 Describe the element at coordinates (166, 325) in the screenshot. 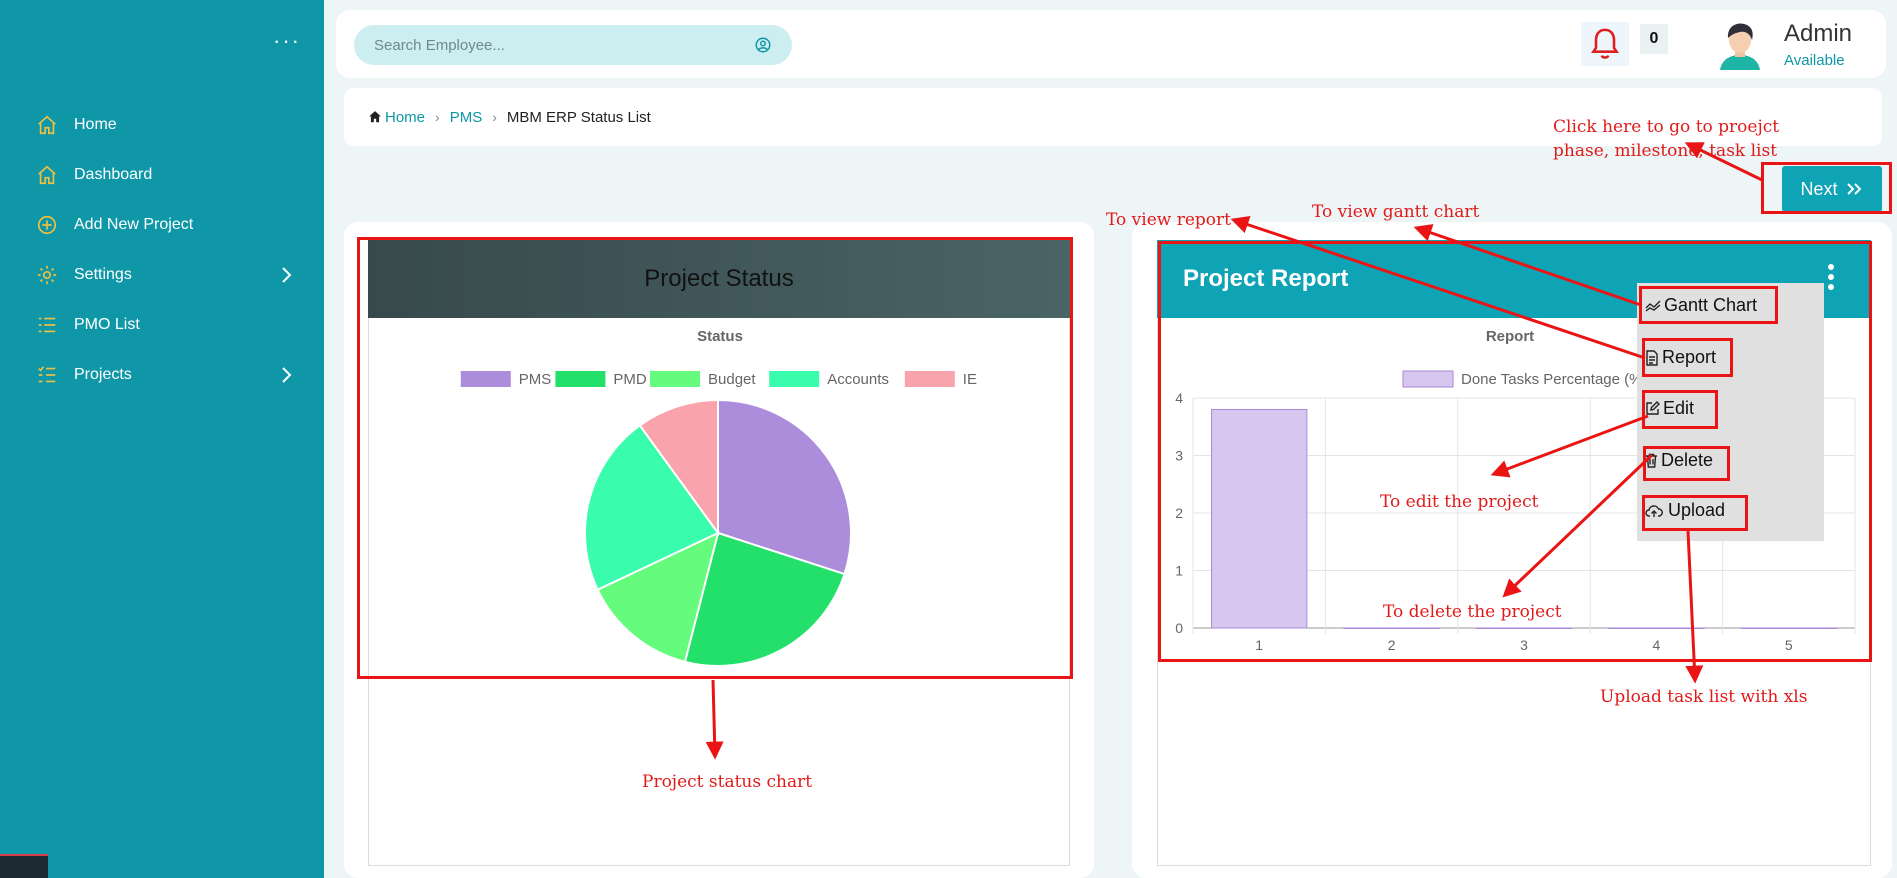

I see `sidebar-item-pmo-list: PMO List` at that location.